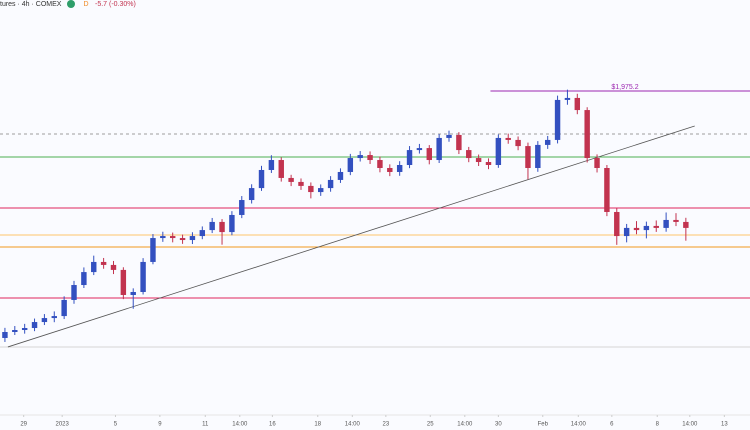 The image size is (750, 430). Describe the element at coordinates (31, 4) in the screenshot. I see `symbol-title: tures · 4h · COMEX` at that location.